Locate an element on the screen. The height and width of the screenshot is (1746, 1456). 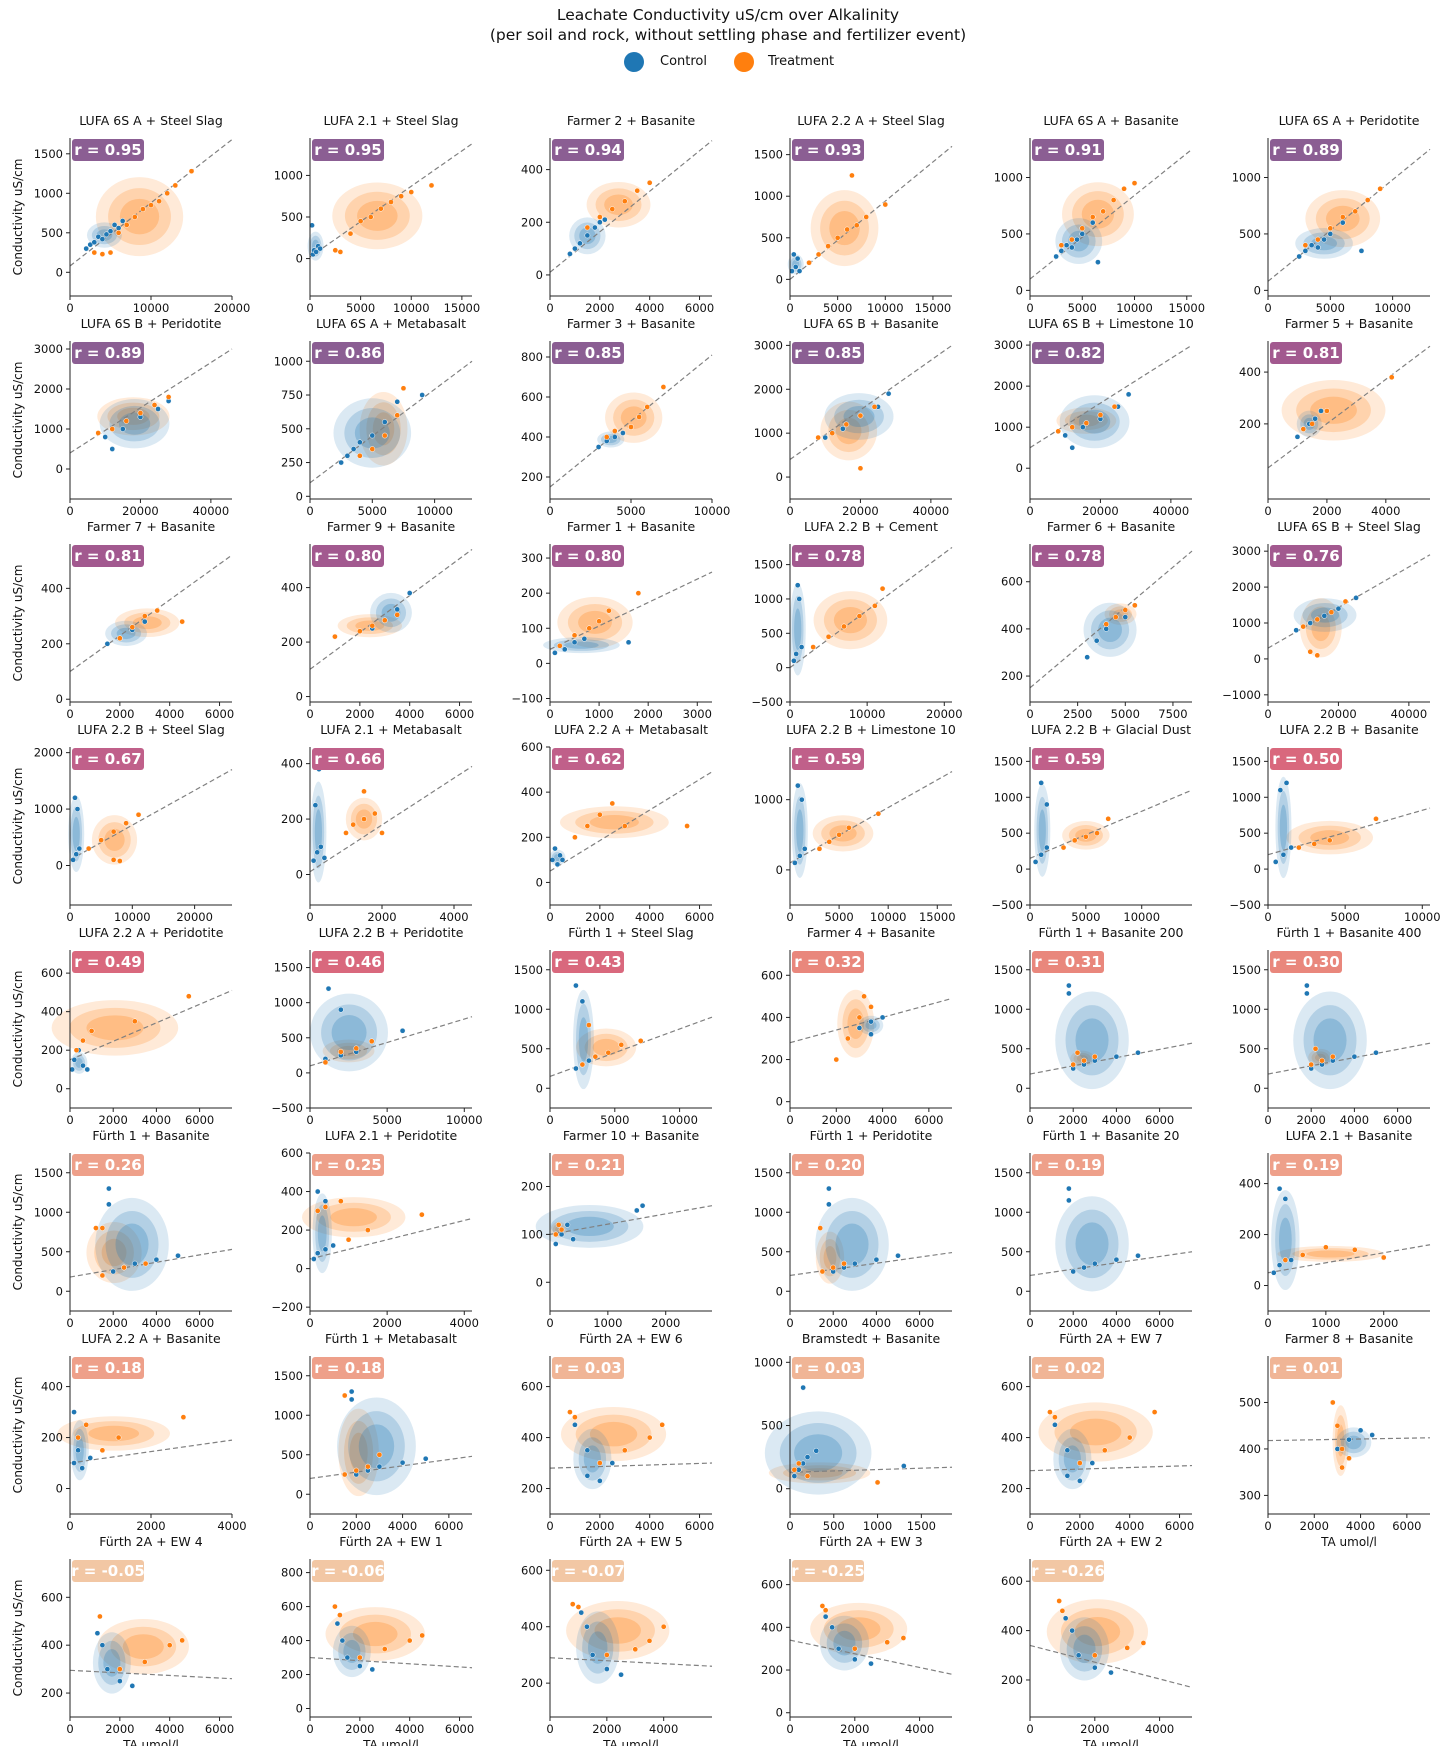
x-tick-label: 15000 is located at coordinates (937, 917).